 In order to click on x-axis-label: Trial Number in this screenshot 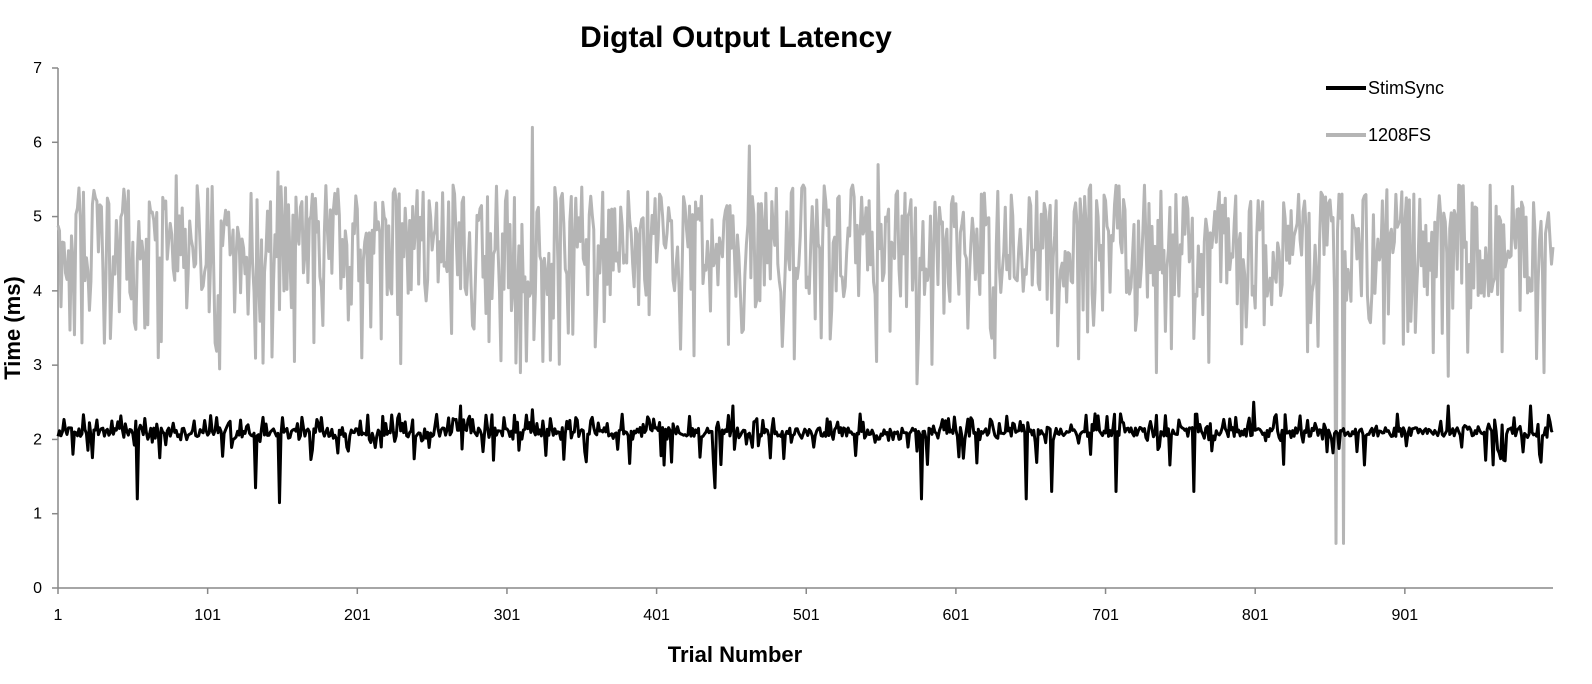, I will do `click(735, 654)`.